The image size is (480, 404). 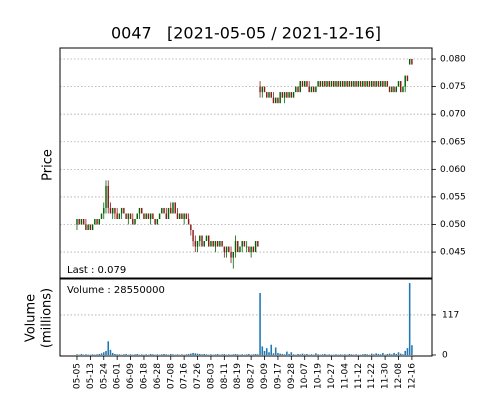 I want to click on x-tick-label: 05-13, so click(x=91, y=376).